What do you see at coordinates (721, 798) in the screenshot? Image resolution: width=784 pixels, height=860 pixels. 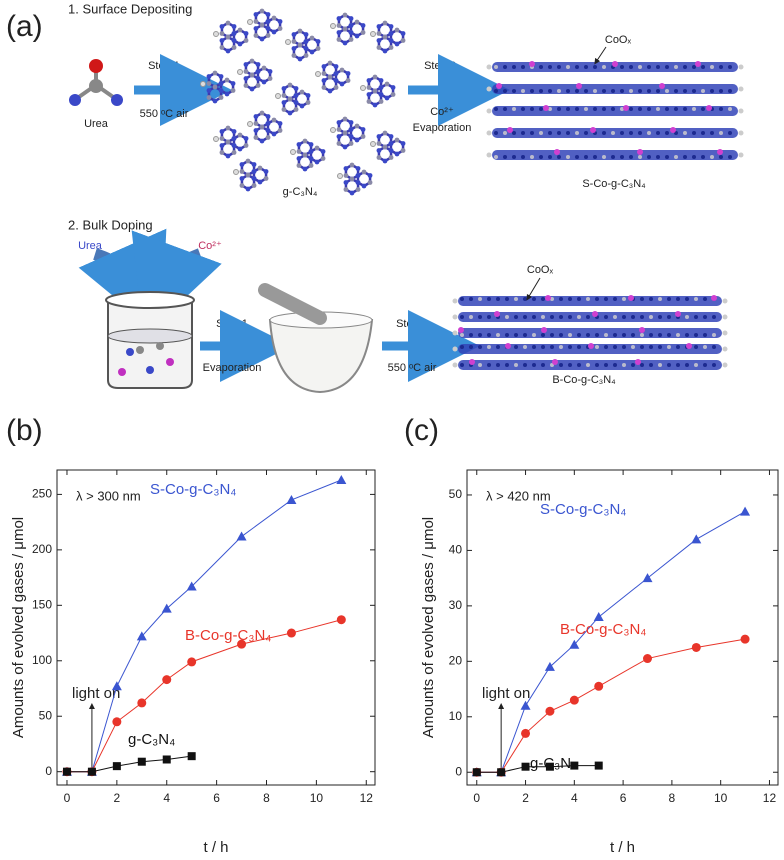 I see `x-tick-label: 10` at bounding box center [721, 798].